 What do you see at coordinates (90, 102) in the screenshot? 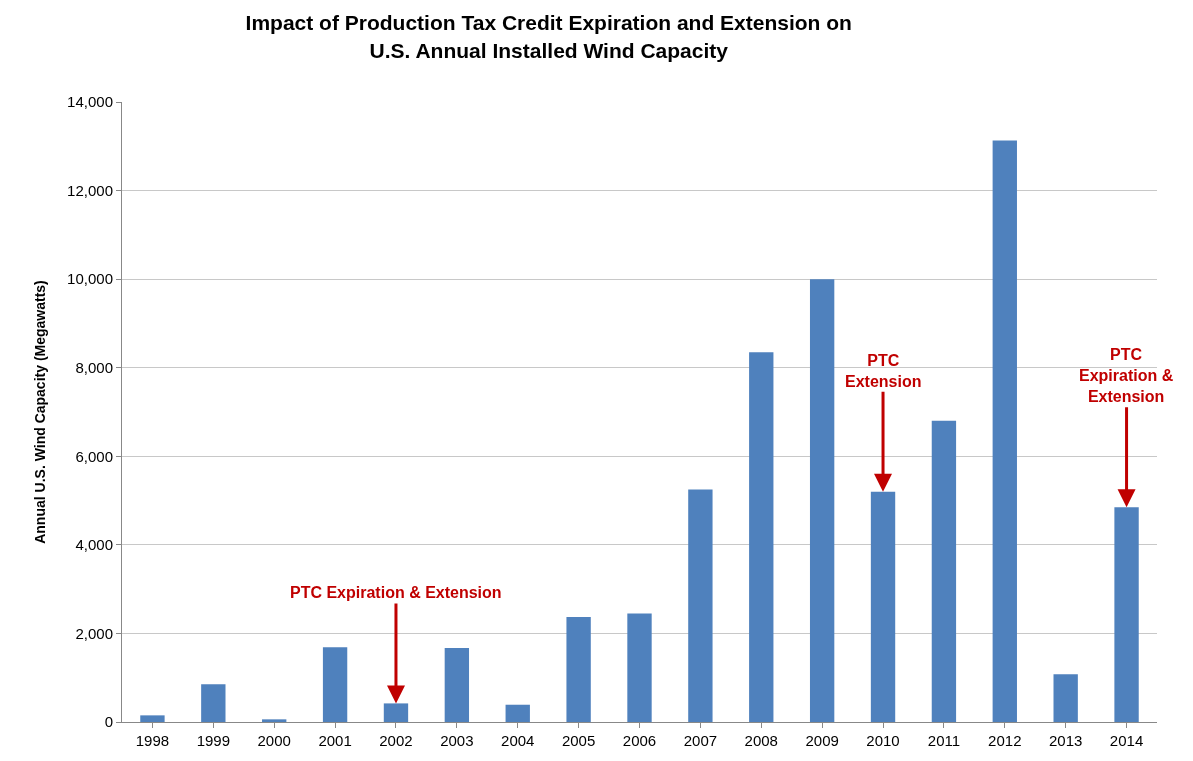
I see `y-tick-label: 14,000` at bounding box center [90, 102].